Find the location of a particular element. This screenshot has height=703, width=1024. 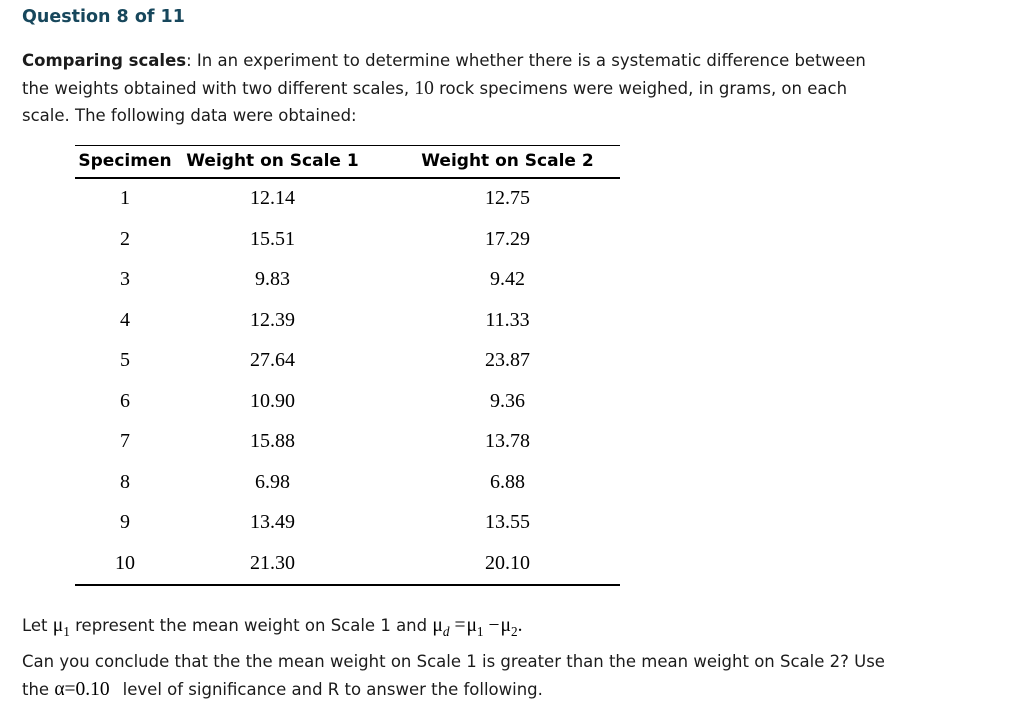

table-row: 1 12.14 12.75 is located at coordinates (347, 199).